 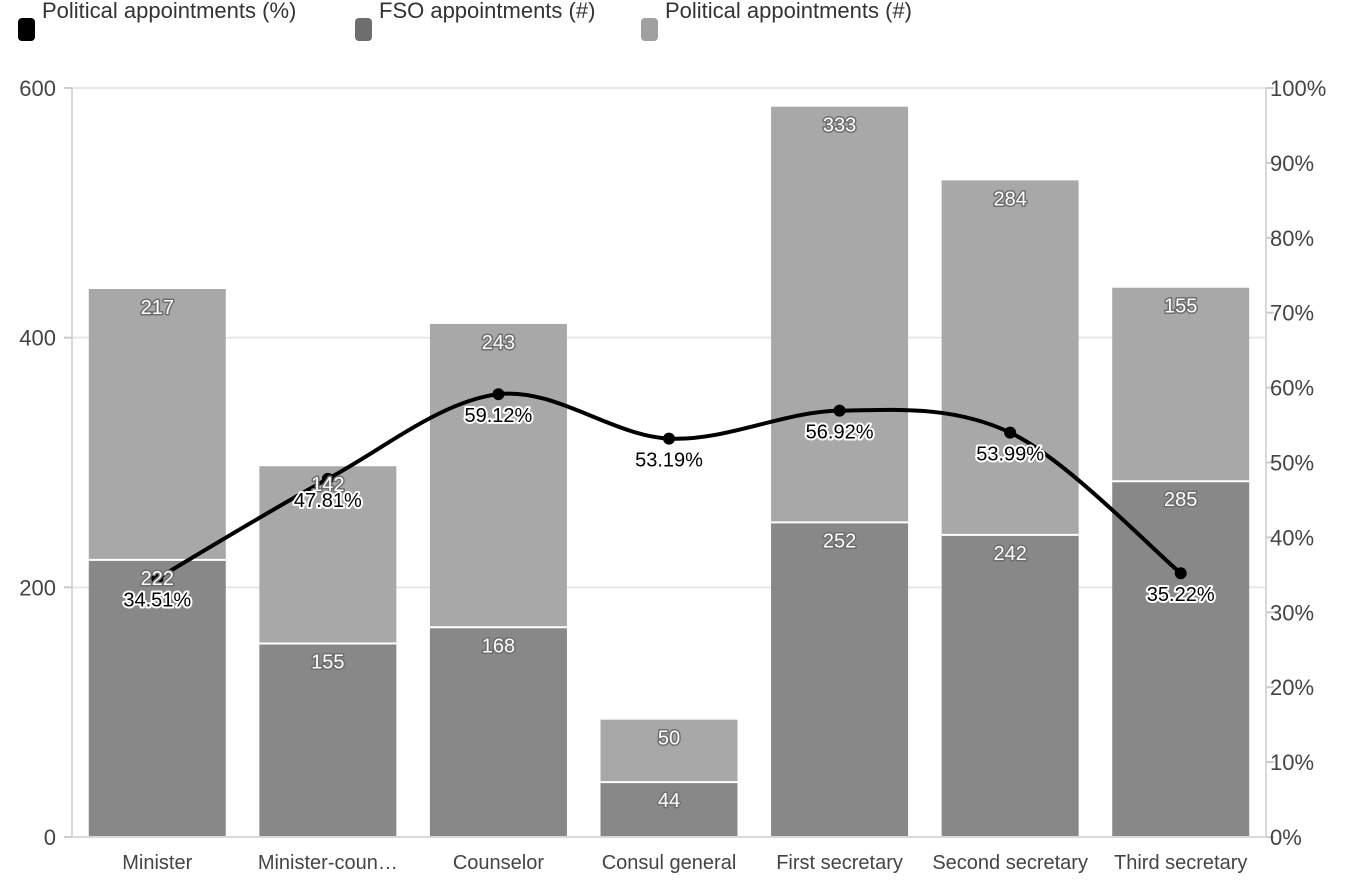 What do you see at coordinates (1292, 238) in the screenshot?
I see `right-tick-label: 80%` at bounding box center [1292, 238].